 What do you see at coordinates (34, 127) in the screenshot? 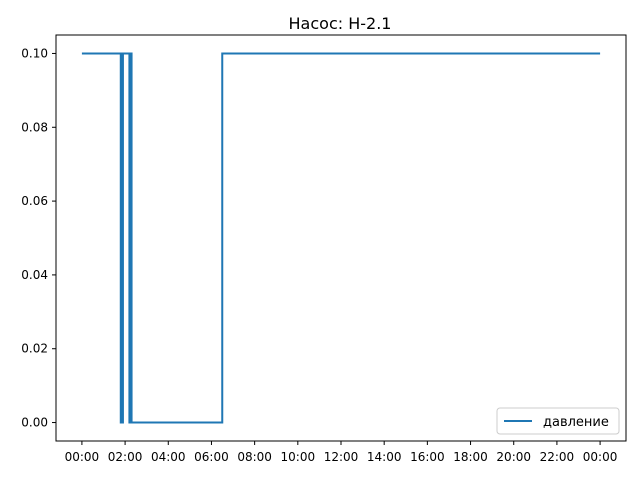
I see `y-tick-label: 0.08` at bounding box center [34, 127].